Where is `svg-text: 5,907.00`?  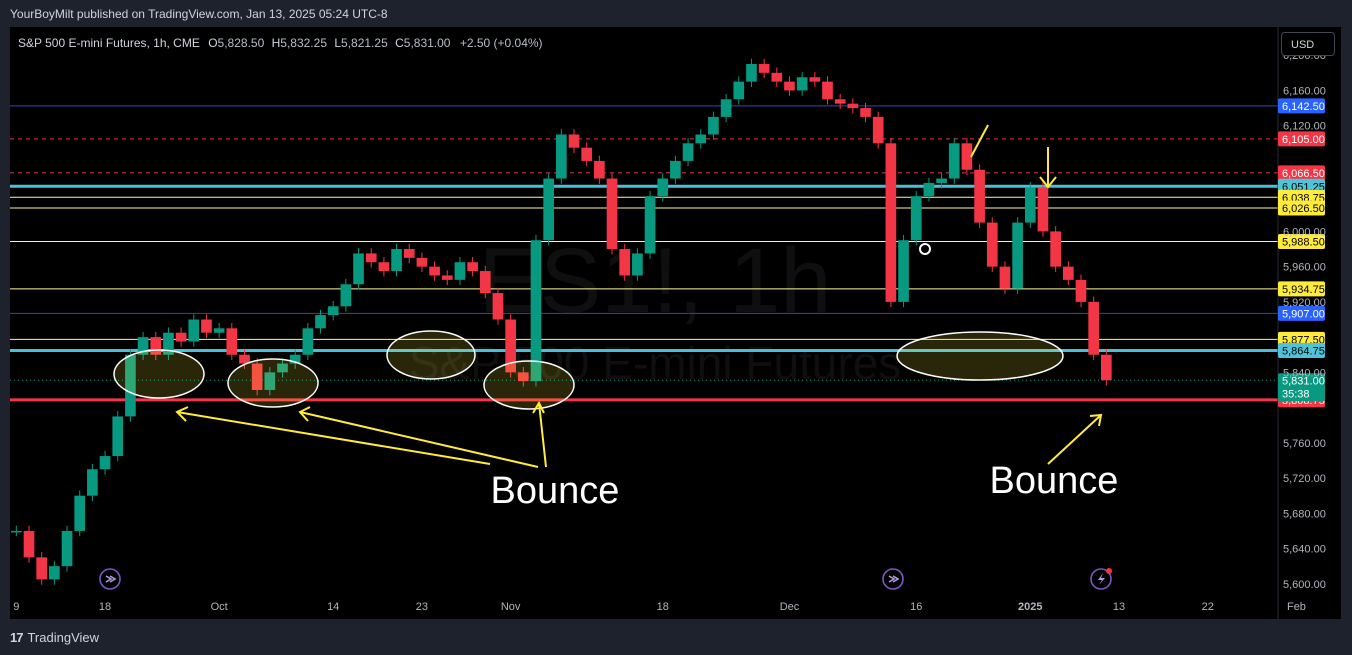
svg-text: 5,907.00 is located at coordinates (1303, 314).